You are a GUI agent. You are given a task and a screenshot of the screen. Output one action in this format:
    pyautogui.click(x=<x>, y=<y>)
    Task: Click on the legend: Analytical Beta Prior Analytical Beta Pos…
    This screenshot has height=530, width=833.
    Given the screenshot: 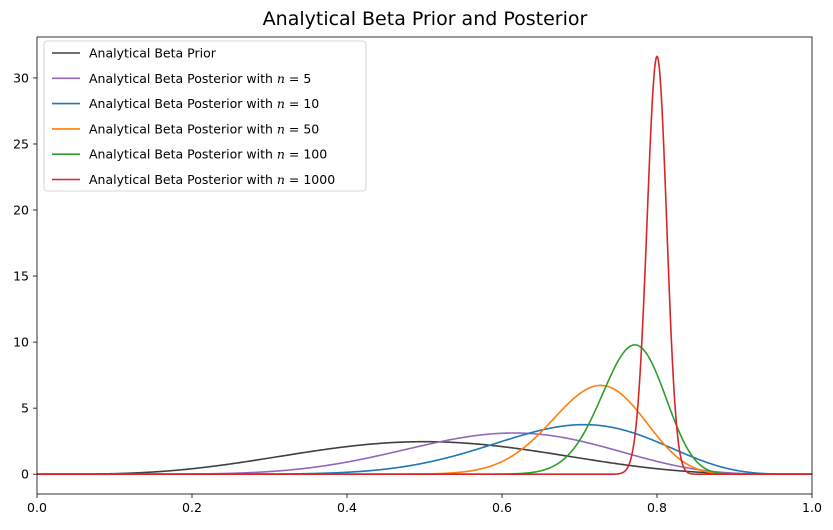 What is the action you would take?
    pyautogui.click(x=205, y=116)
    